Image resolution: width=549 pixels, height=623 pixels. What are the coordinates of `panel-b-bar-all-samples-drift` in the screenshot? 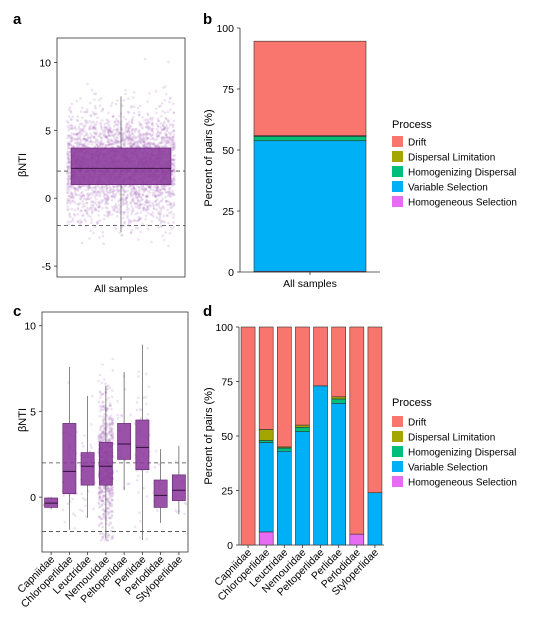 It's located at (310, 88).